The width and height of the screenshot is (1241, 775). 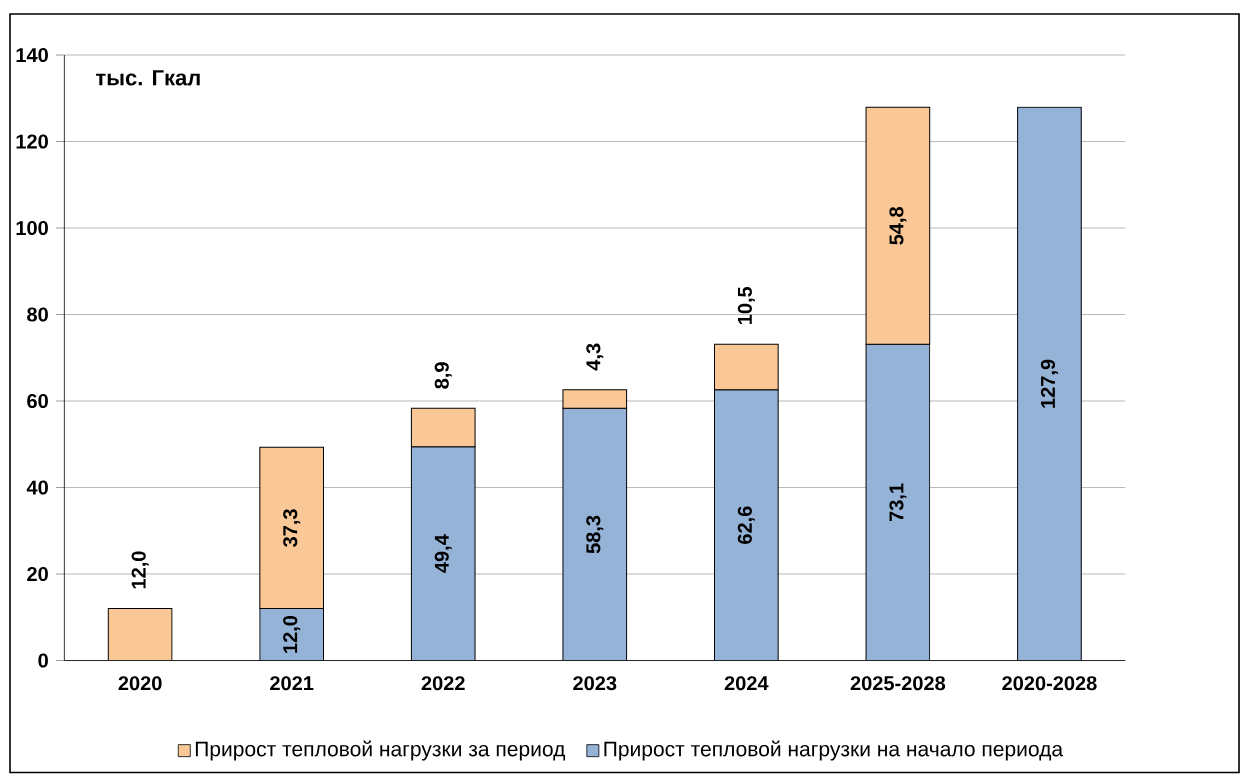 What do you see at coordinates (380, 750) in the screenshot?
I see `legend-label: Прирост тепловой нагрузки за период` at bounding box center [380, 750].